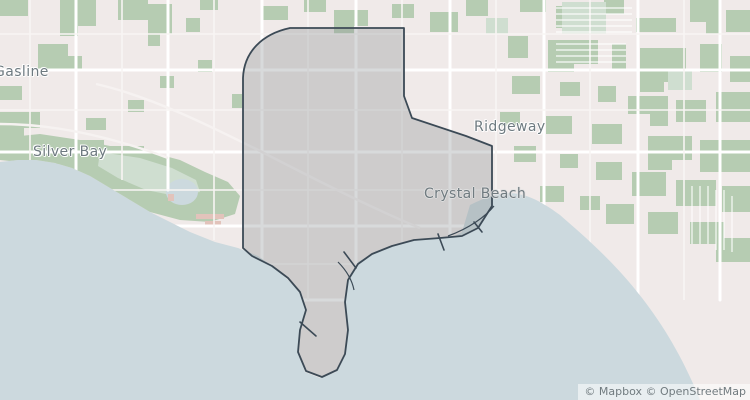 This screenshot has height=400, width=750. Describe the element at coordinates (196, 209) in the screenshot. I see `beach-strip` at that location.